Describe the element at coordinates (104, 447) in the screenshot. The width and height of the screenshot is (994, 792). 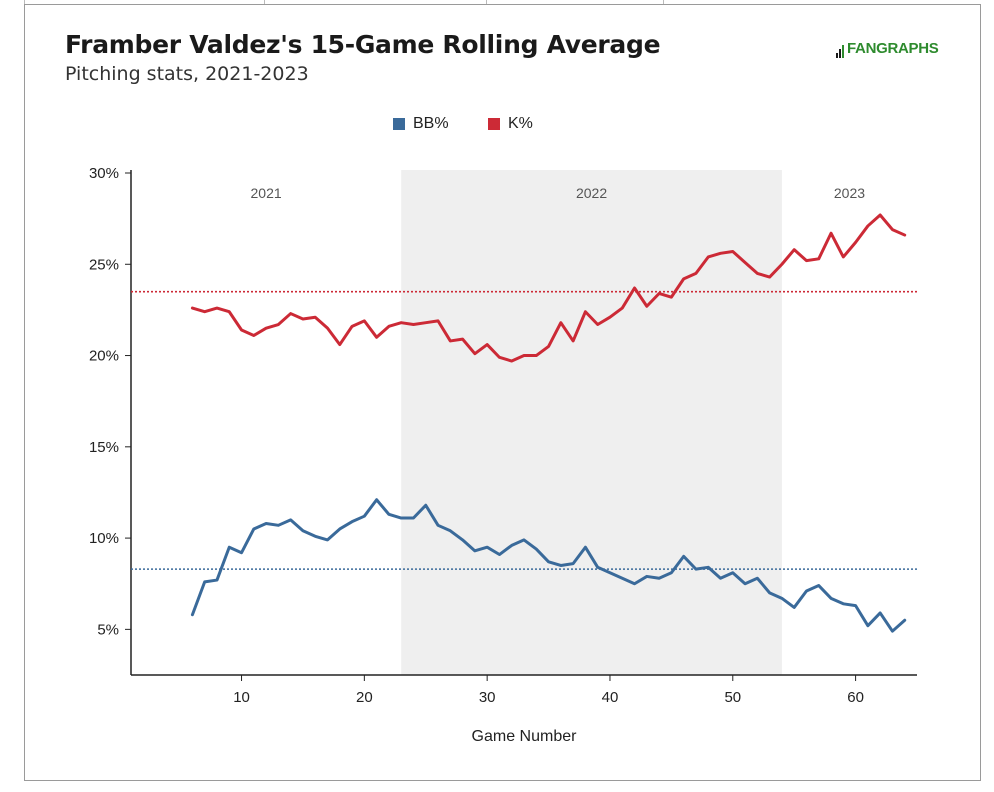
I see `y-tick-label: 15%` at that location.